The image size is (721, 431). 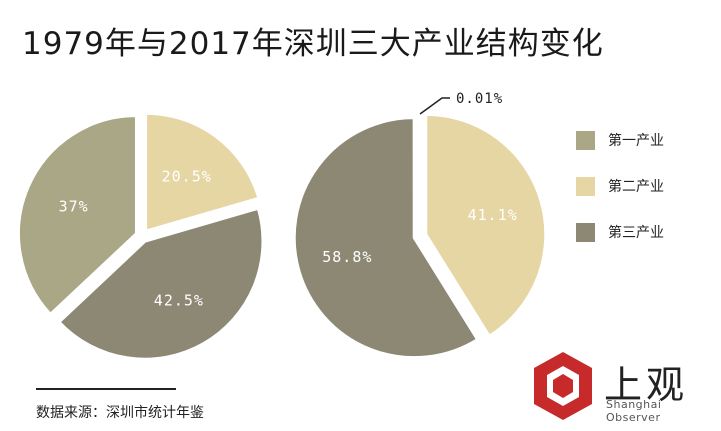 What do you see at coordinates (187, 176) in the screenshot?
I see `pie-1-label-secondary: 20.5%` at bounding box center [187, 176].